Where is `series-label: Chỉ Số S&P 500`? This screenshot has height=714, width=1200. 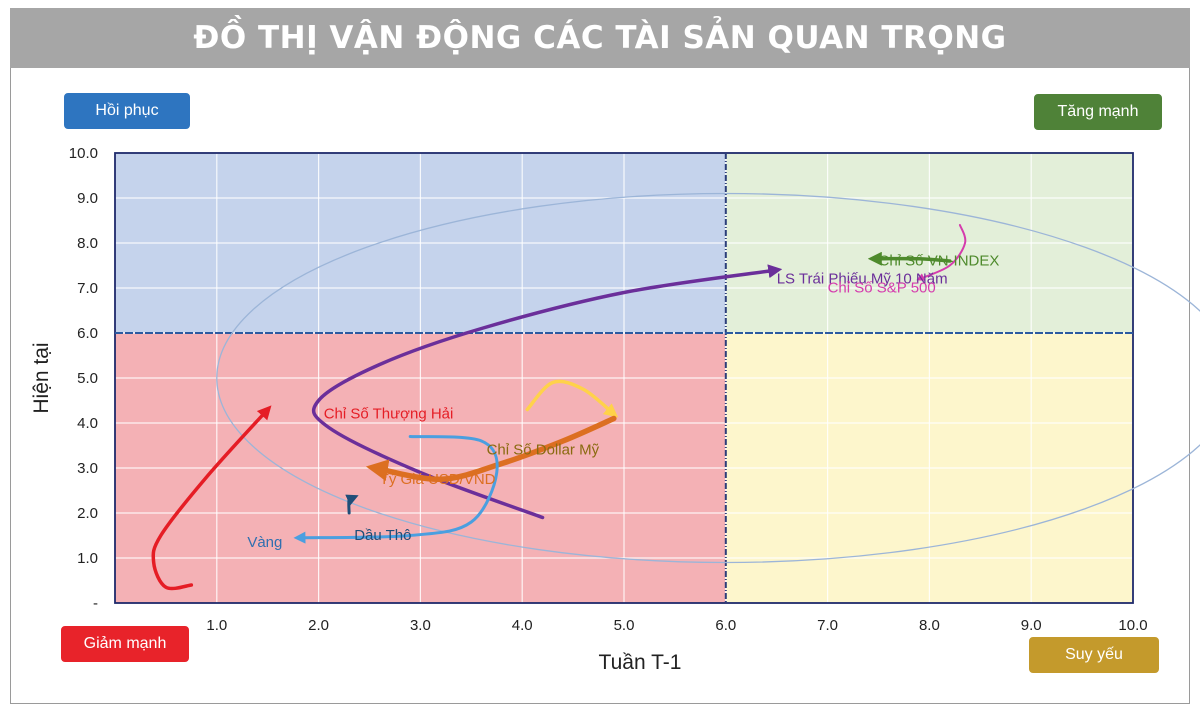 series-label: Chỉ Số S&P 500 is located at coordinates (882, 288).